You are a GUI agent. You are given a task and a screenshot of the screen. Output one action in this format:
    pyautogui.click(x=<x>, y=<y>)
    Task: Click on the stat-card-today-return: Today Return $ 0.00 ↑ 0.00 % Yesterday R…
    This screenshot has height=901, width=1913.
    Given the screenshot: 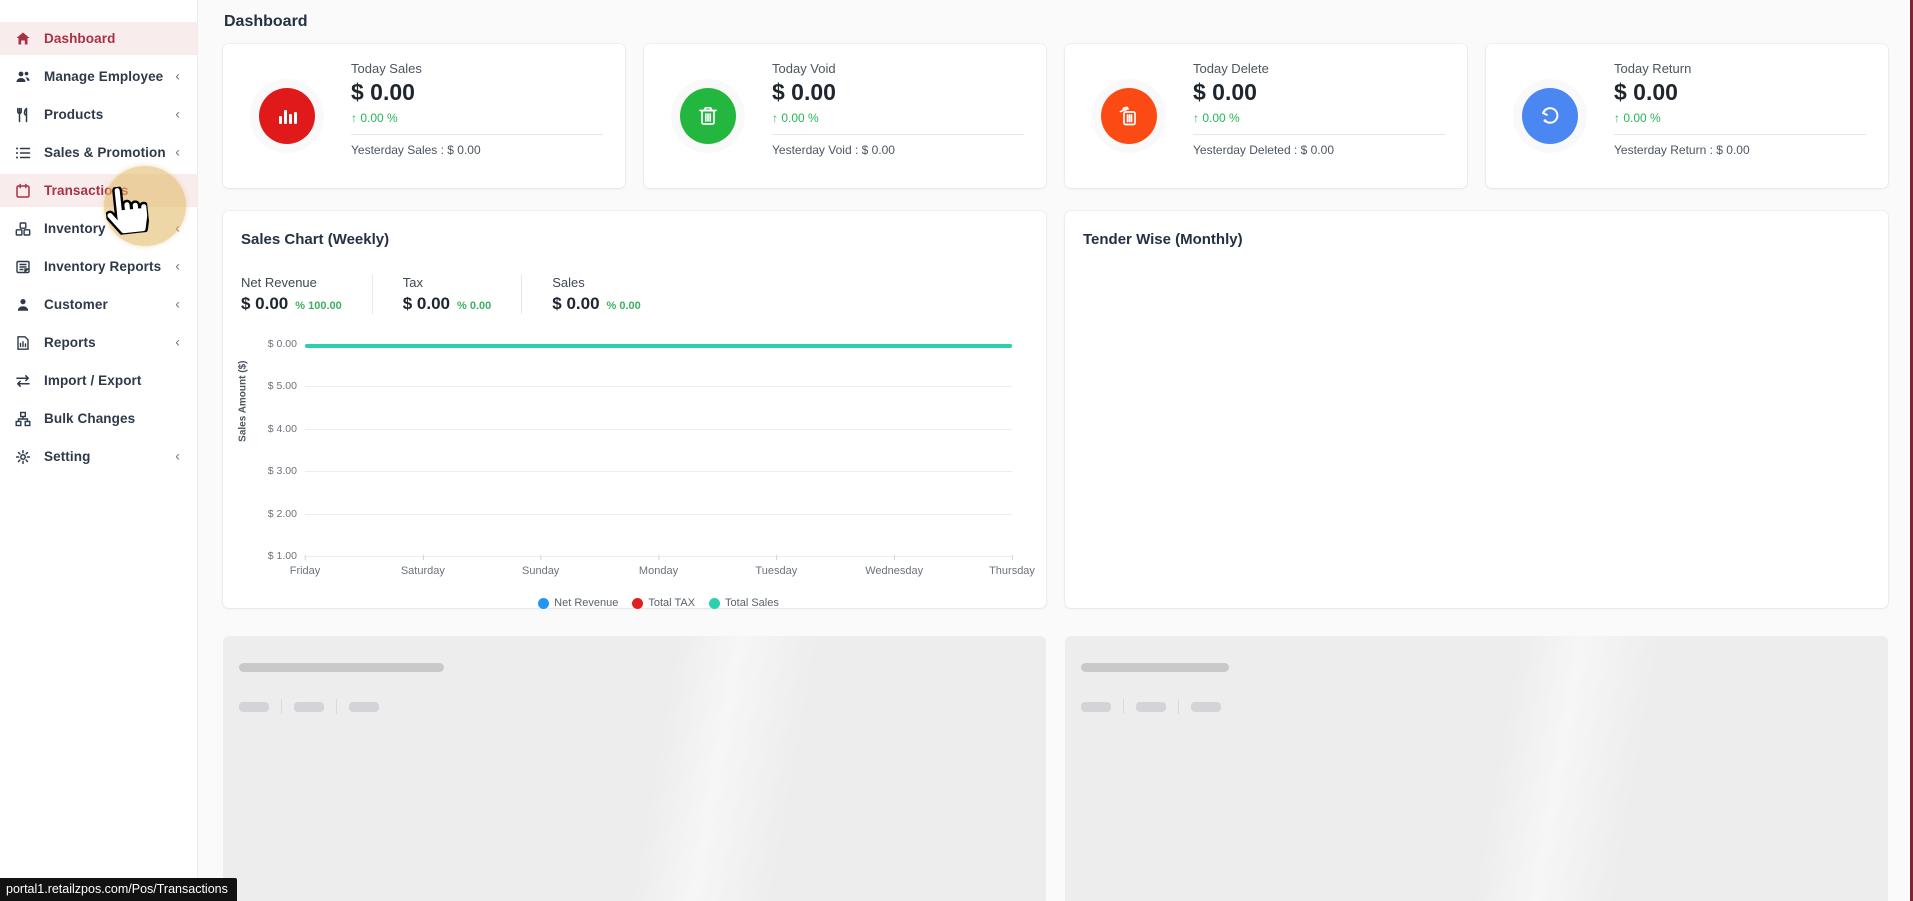 What is the action you would take?
    pyautogui.click(x=1687, y=116)
    